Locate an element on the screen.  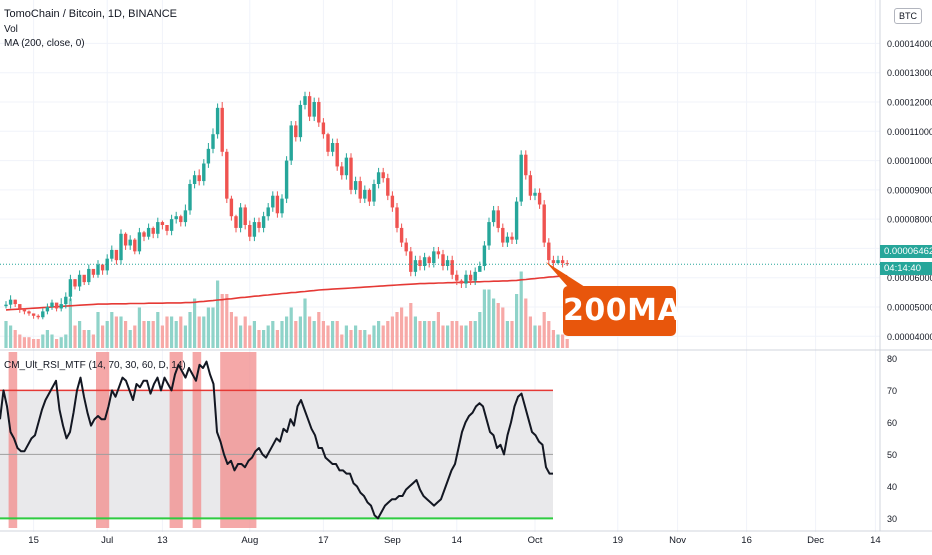
rsi-legend: CM_Ult_RSI_MTF (14, 70, 30, 60, D, 14) is located at coordinates (95, 365).